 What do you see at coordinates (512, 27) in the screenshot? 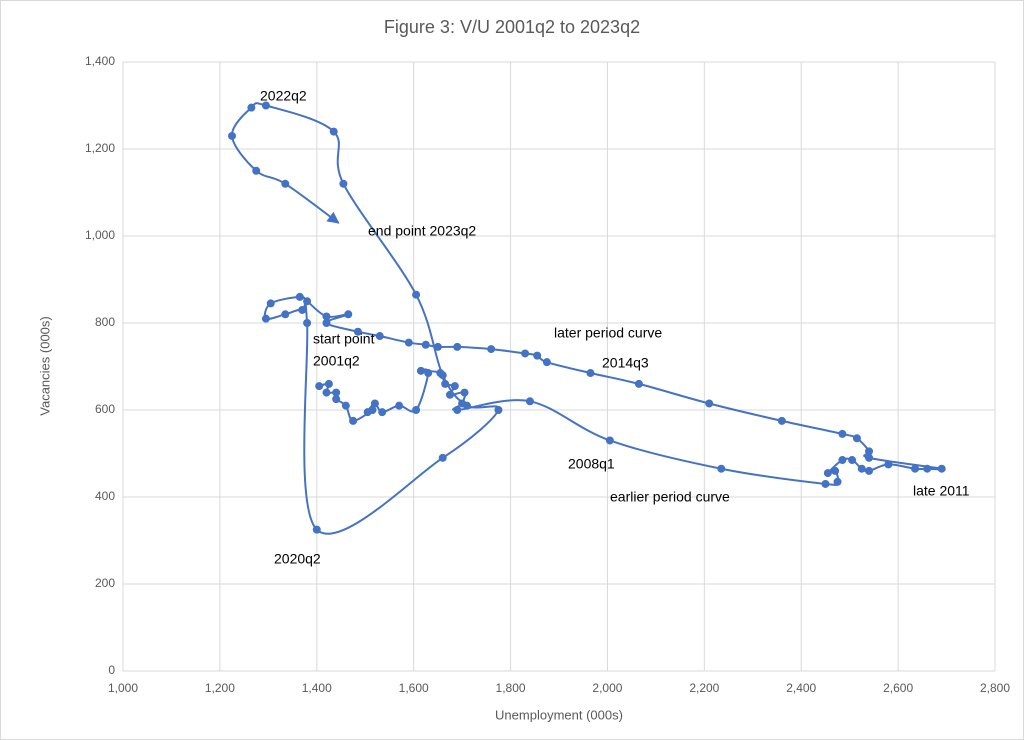
I see `chart-title: Figure 3: V/U 2001q2 to 2023q2` at bounding box center [512, 27].